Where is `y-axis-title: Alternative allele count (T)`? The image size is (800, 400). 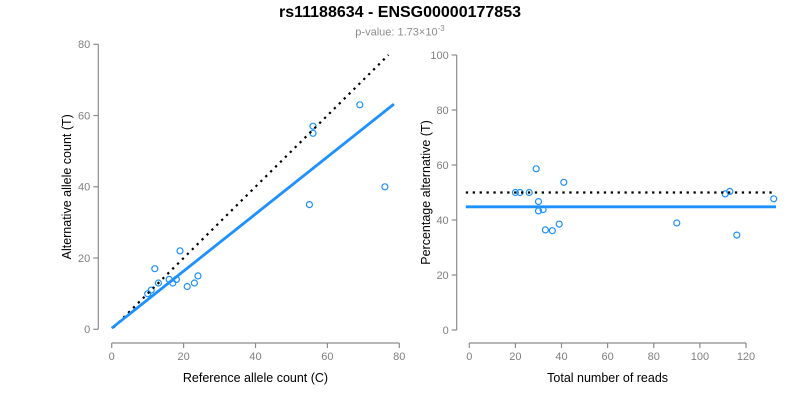
y-axis-title: Alternative allele count (T) is located at coordinates (67, 186).